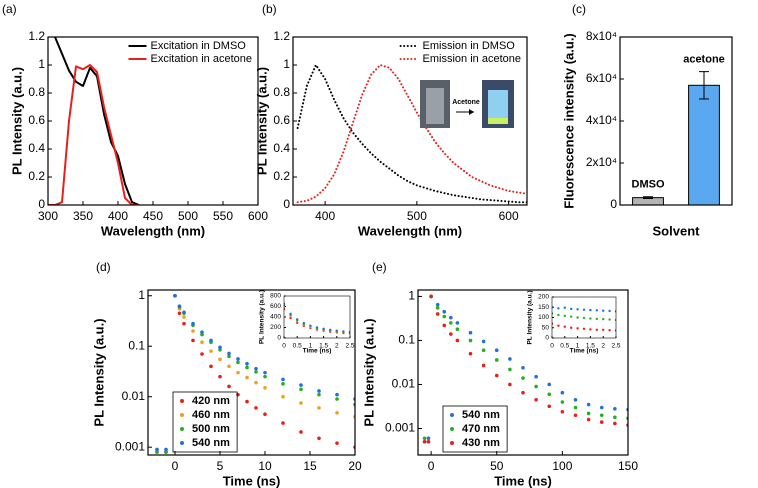  I want to click on x-tick-label: 400, so click(325, 216).